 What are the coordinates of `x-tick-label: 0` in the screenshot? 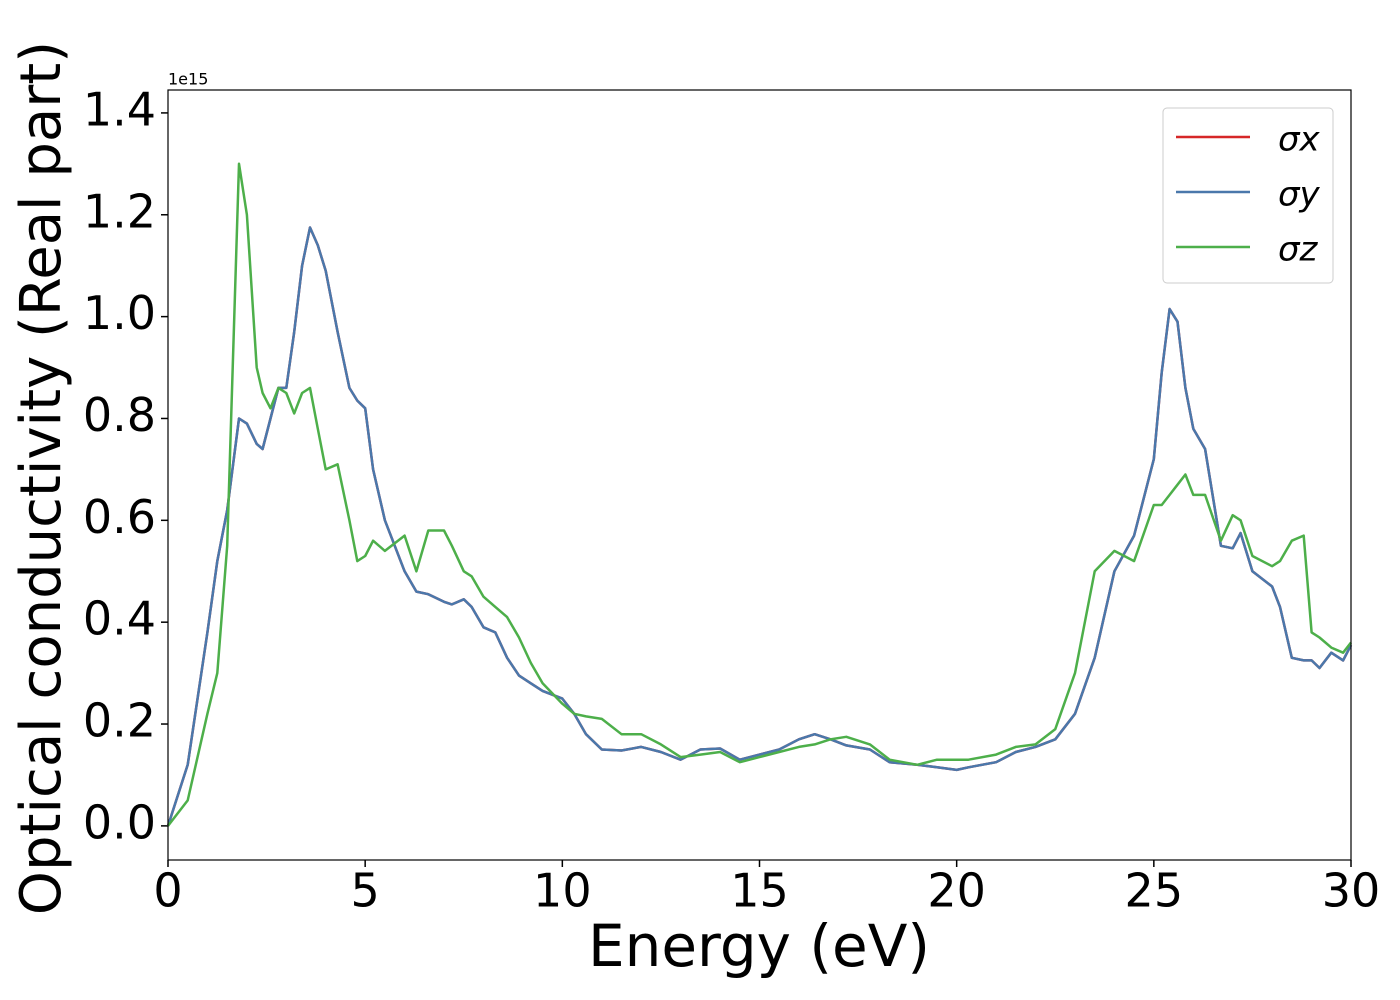 It's located at (167, 891).